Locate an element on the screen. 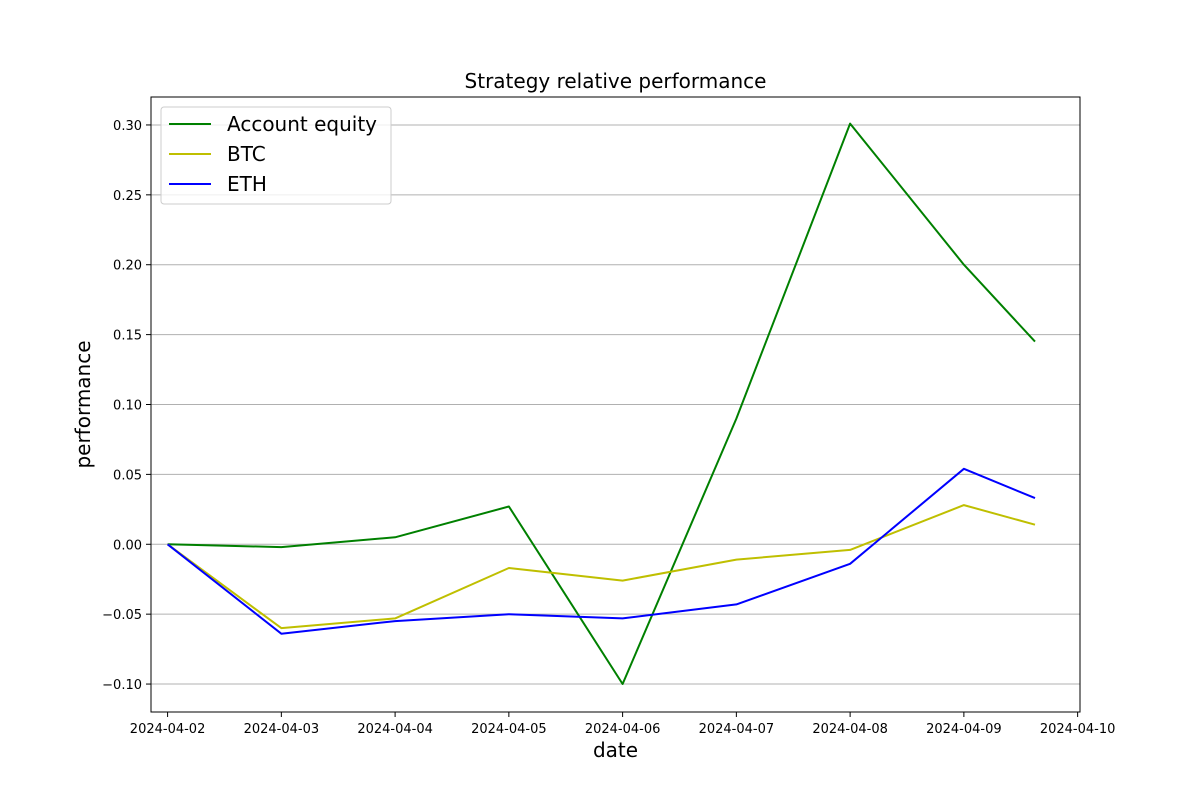  legend: Account equity BTC ETH is located at coordinates (276, 155).